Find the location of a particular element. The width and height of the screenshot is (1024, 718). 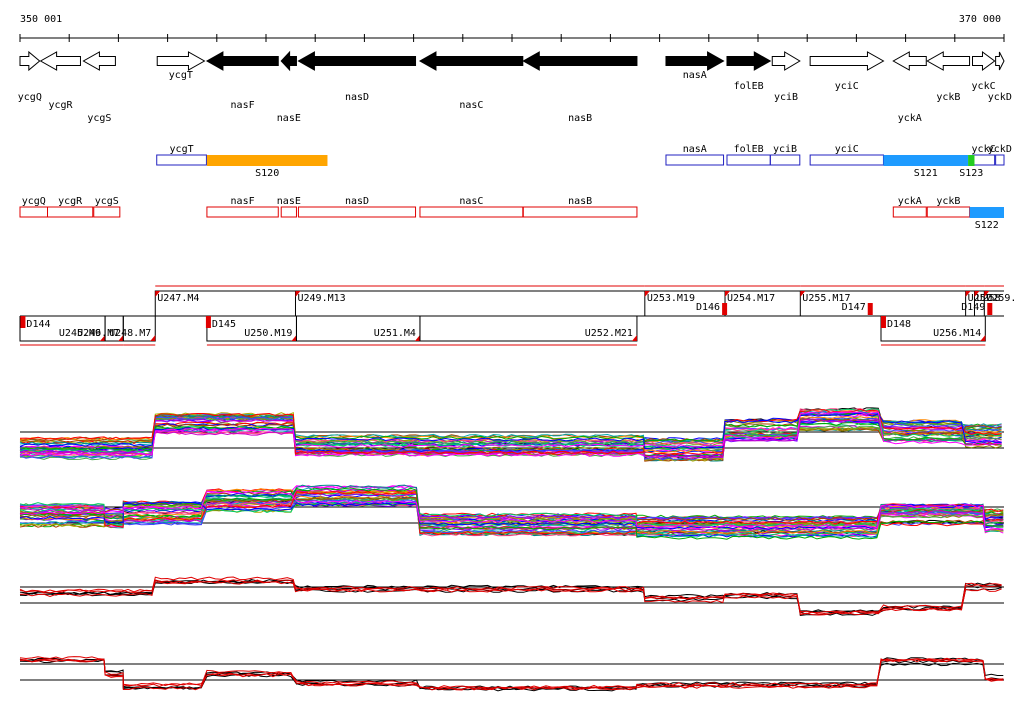

reverse-feature-label: nasD is located at coordinates (357, 201).